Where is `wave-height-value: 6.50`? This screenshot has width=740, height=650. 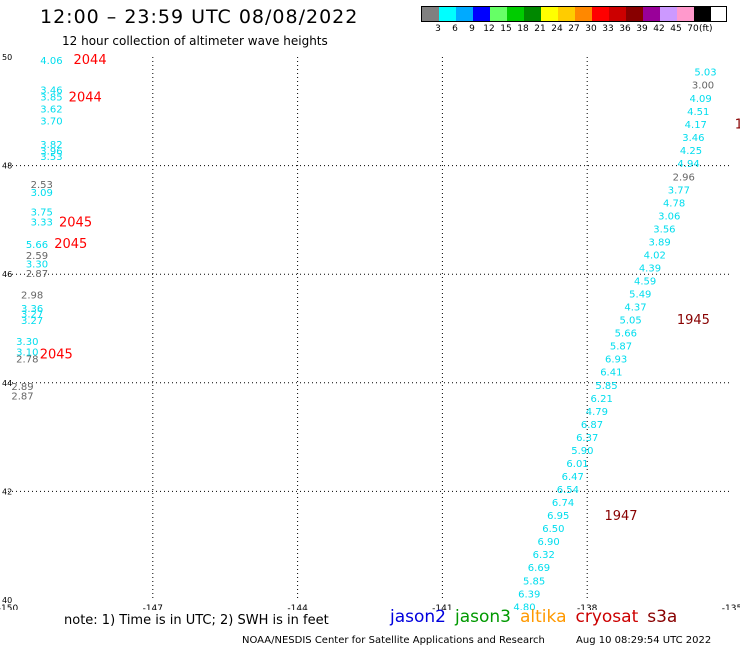 wave-height-value: 6.50 is located at coordinates (553, 529).